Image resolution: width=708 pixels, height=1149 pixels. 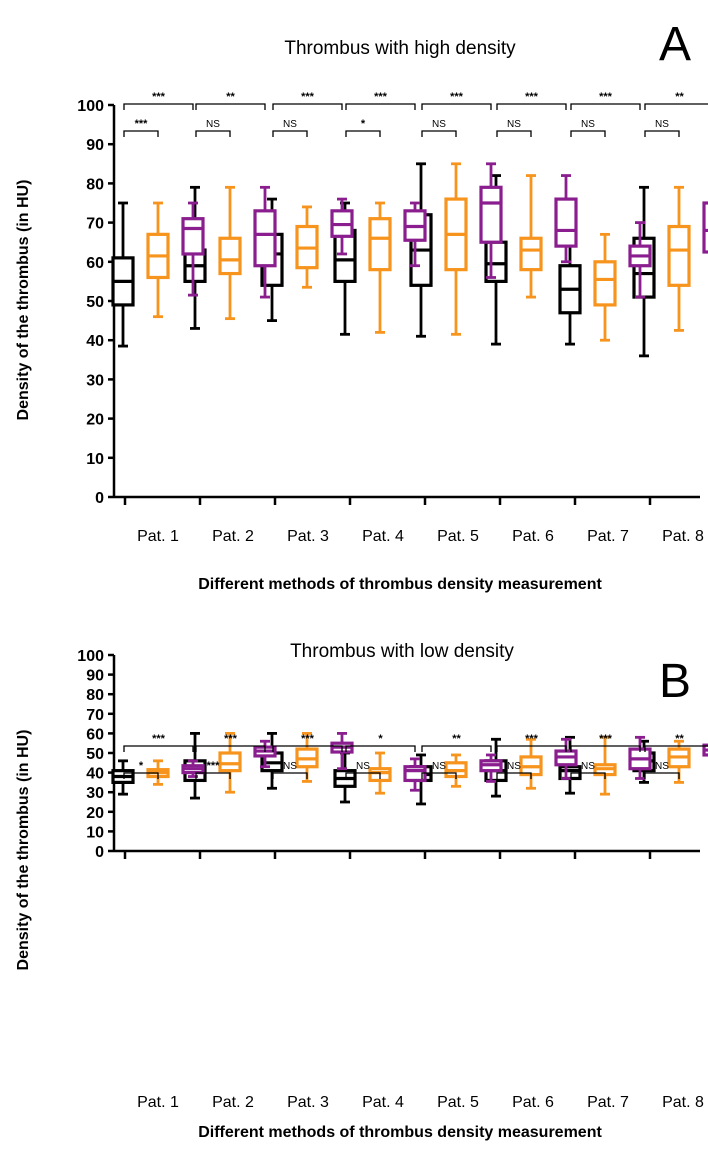 I want to click on y-tick-label: 10, so click(x=95, y=459).